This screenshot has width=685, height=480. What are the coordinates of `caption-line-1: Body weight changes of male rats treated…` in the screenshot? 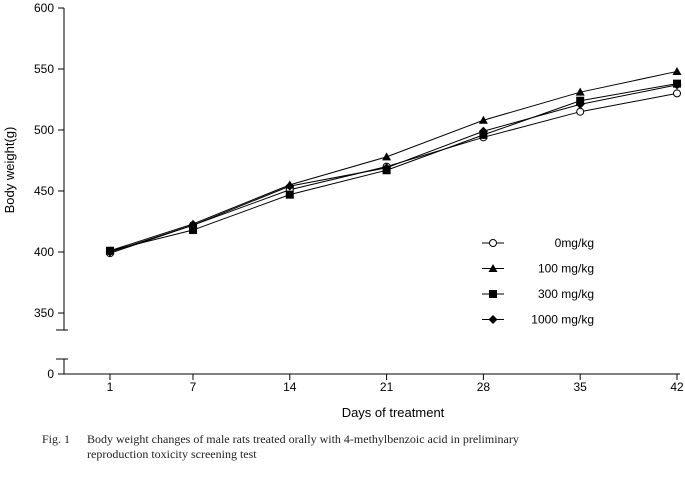 It's located at (303, 439).